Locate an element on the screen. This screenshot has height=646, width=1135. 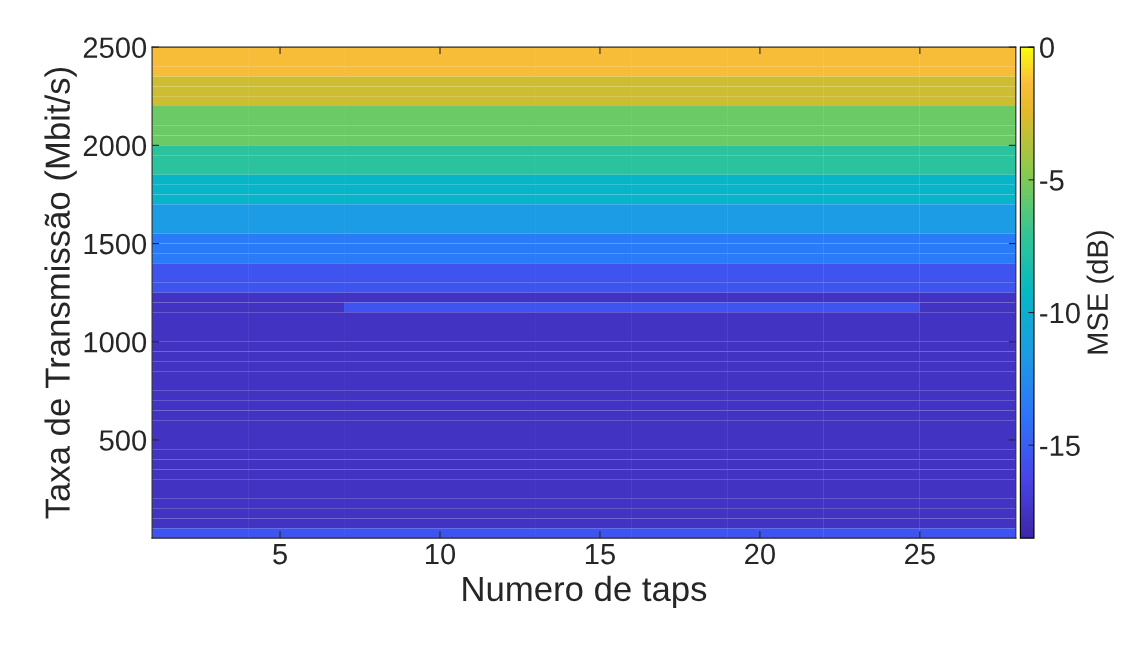
y-tick-label: 500 is located at coordinates (123, 440).